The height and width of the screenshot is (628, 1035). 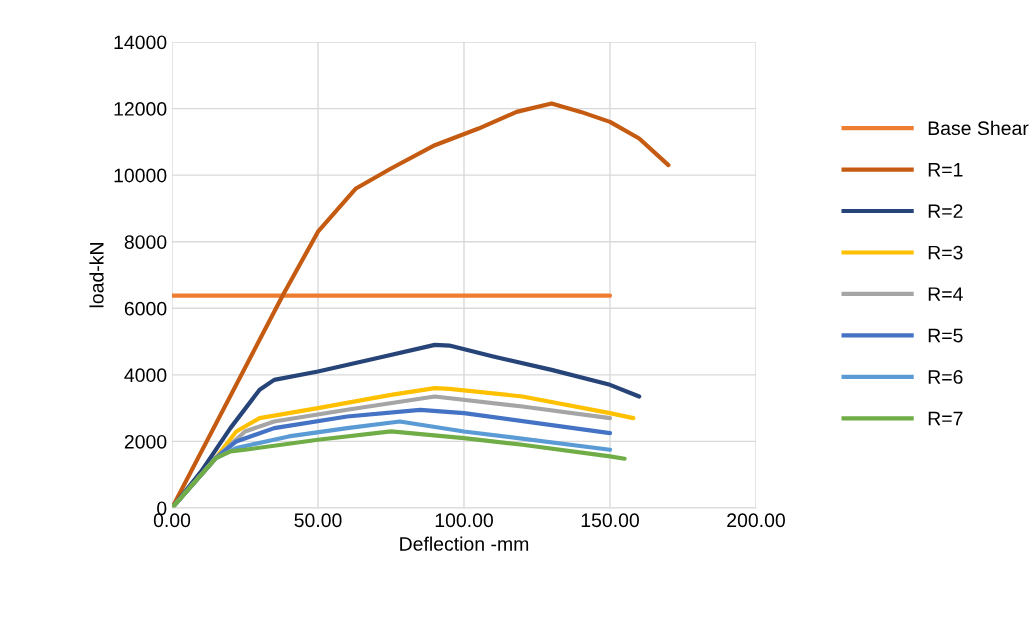 What do you see at coordinates (145, 308) in the screenshot?
I see `y-tick-label: 6000` at bounding box center [145, 308].